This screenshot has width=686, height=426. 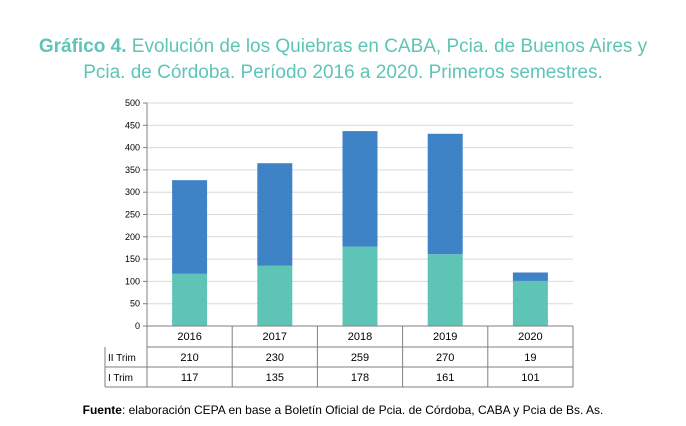 What do you see at coordinates (137, 326) in the screenshot?
I see `y-tick-label: 0` at bounding box center [137, 326].